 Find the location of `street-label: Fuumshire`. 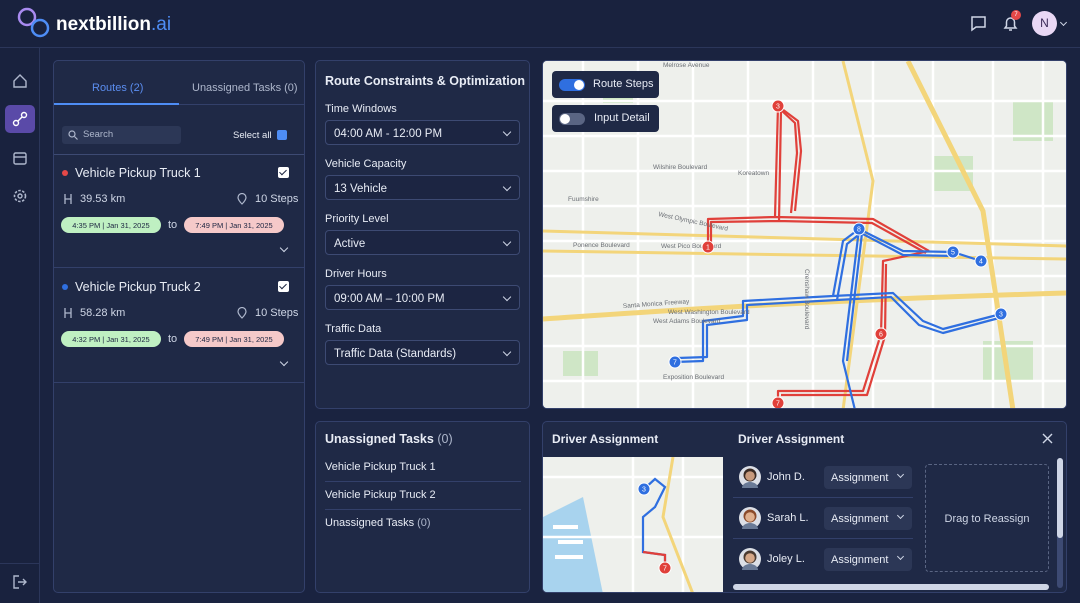

street-label: Fuumshire is located at coordinates (583, 199).